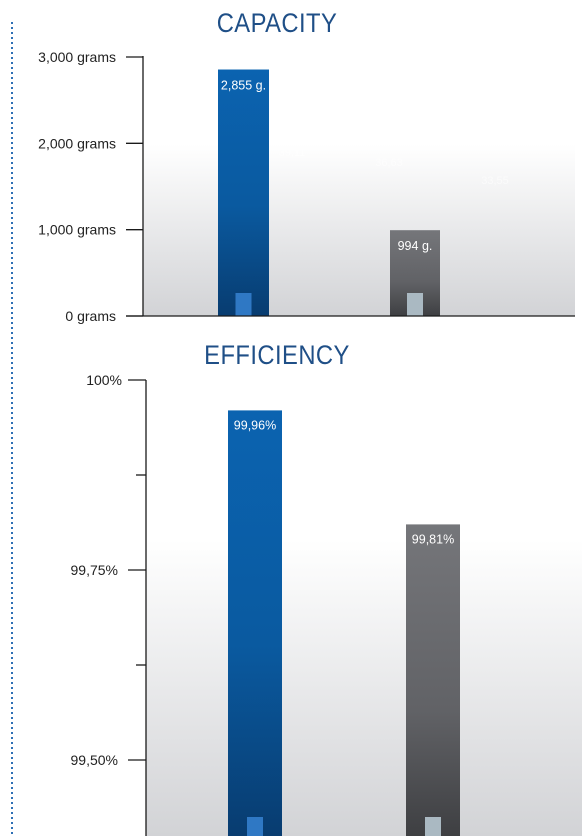  What do you see at coordinates (433, 539) in the screenshot?
I see `data-label: 99,81%` at bounding box center [433, 539].